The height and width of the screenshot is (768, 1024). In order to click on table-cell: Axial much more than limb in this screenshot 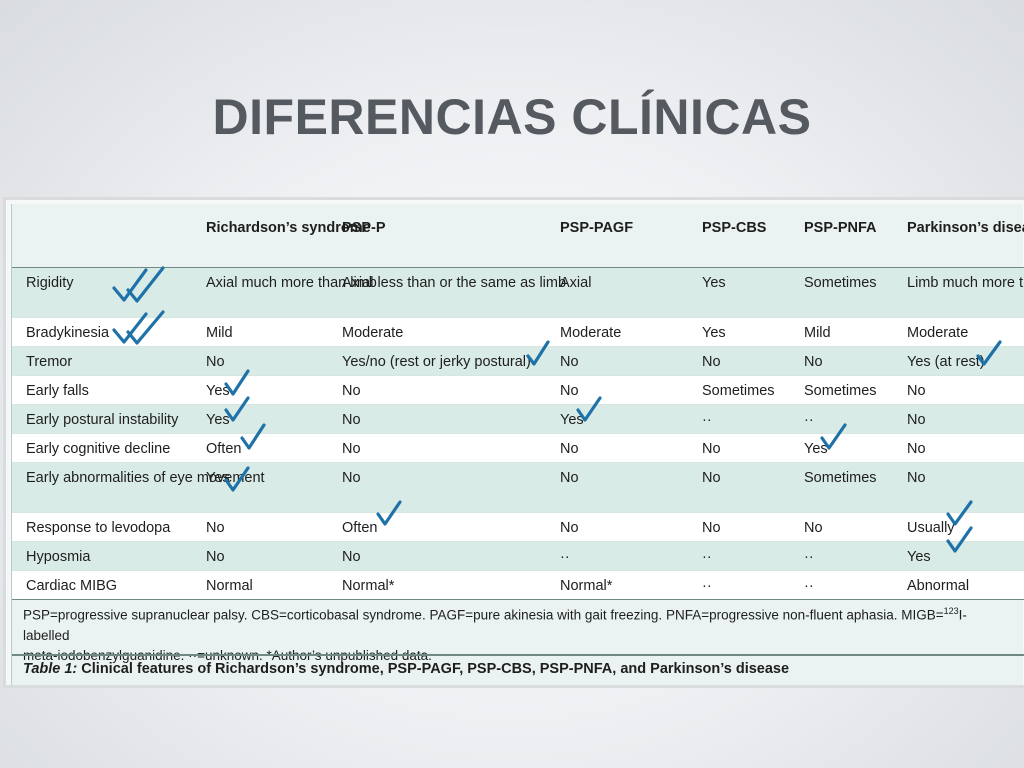, I will do `click(291, 282)`.